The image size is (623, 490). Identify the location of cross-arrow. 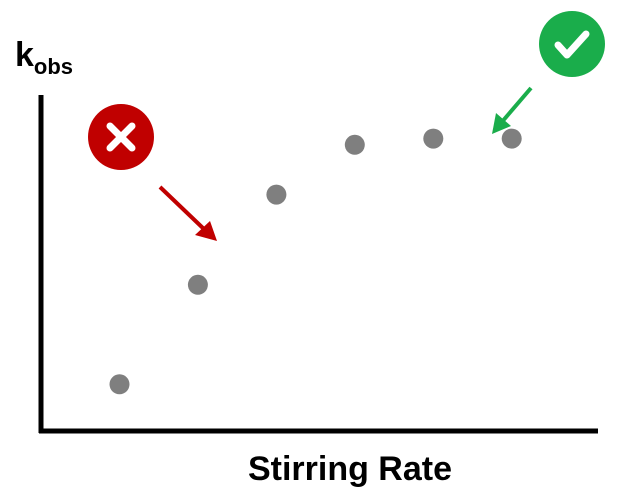
(187, 213).